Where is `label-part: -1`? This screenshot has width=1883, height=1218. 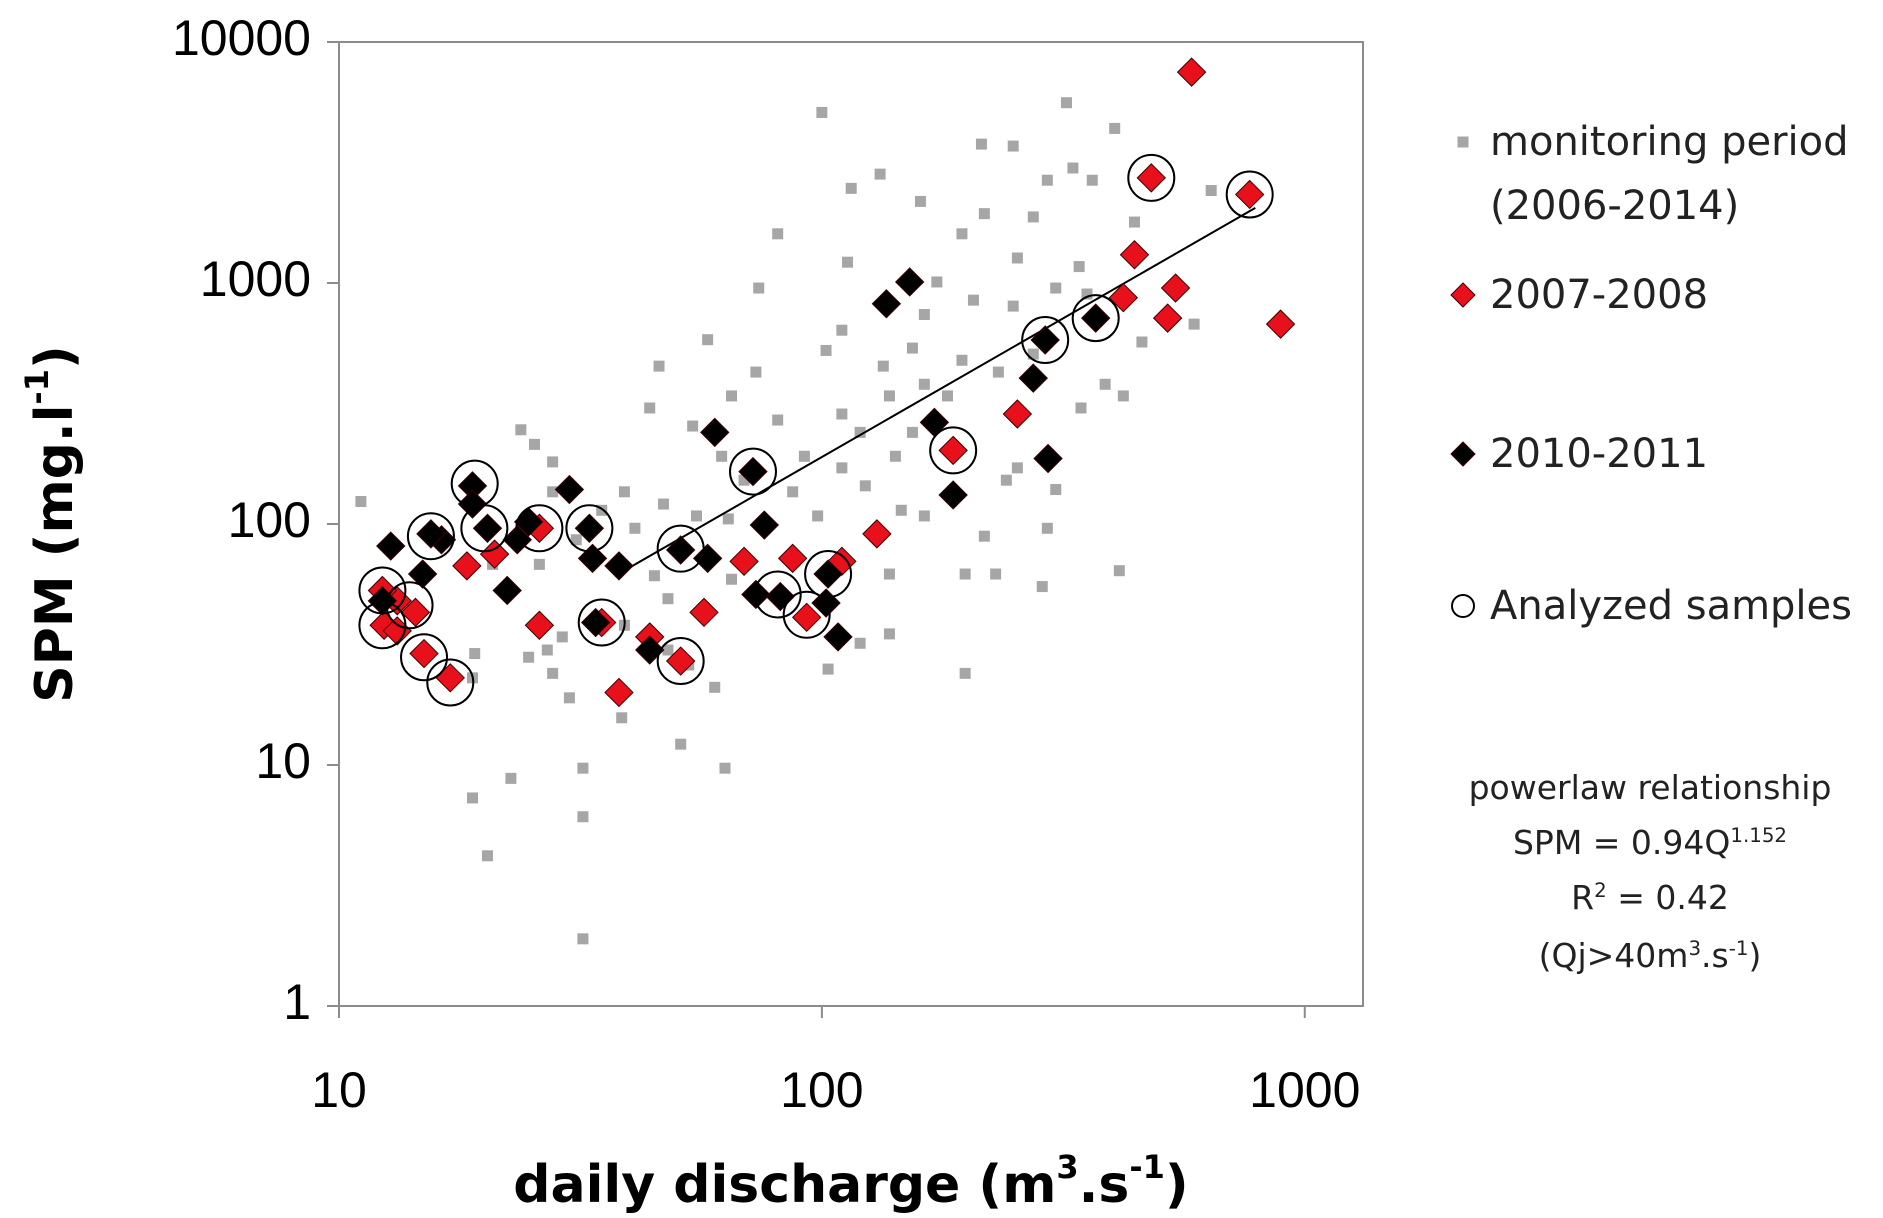 label-part: -1 is located at coordinates (1147, 1167).